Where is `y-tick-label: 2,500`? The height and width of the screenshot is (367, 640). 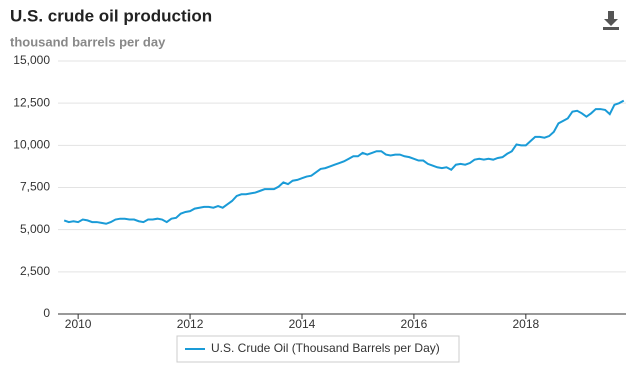
y-tick-label: 2,500 is located at coordinates (35, 271).